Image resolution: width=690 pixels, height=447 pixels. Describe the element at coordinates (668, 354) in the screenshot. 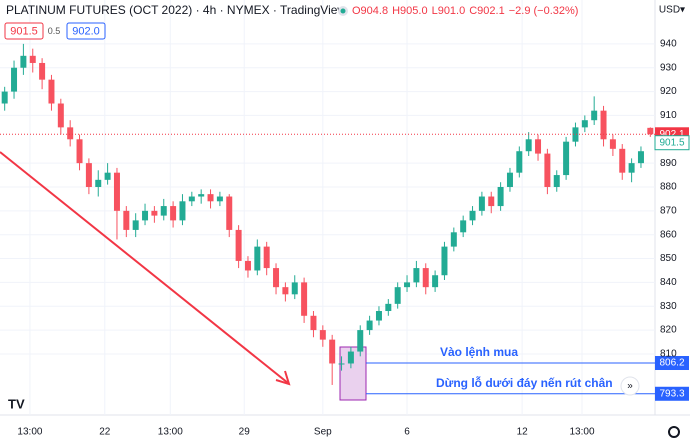

I see `y-tick-label: 810` at that location.